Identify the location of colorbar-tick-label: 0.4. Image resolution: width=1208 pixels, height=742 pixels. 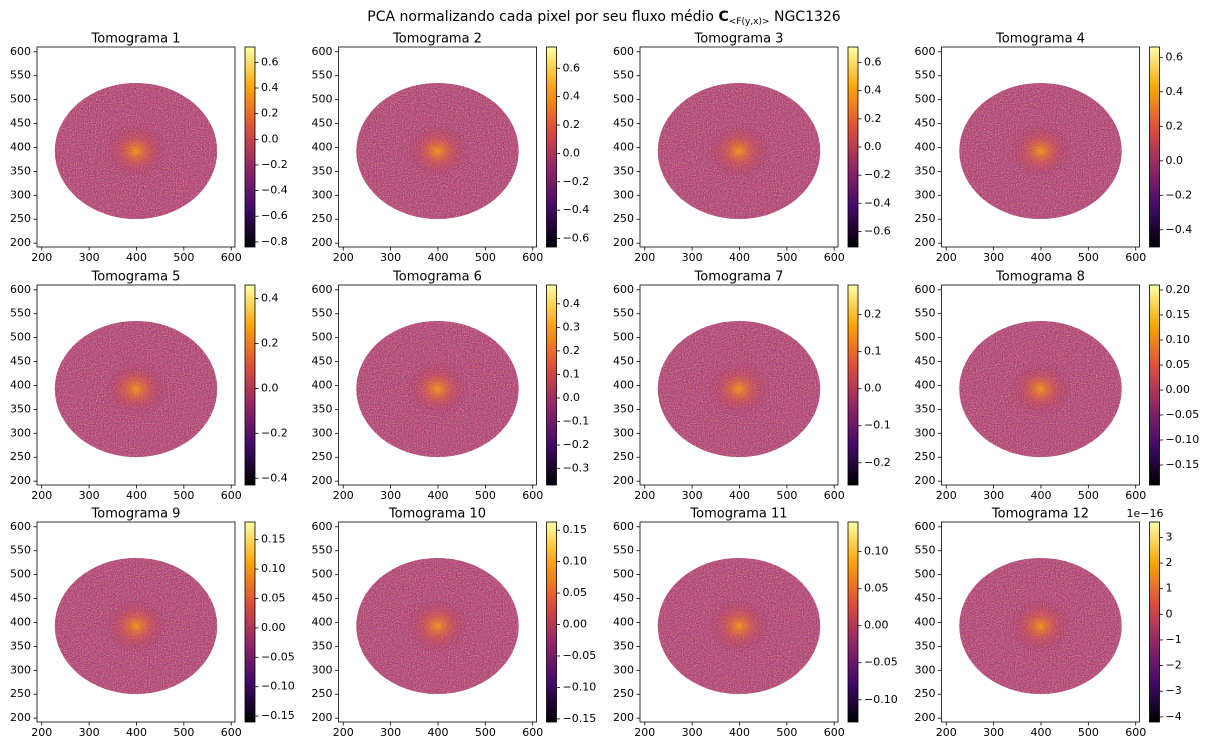
(270, 297).